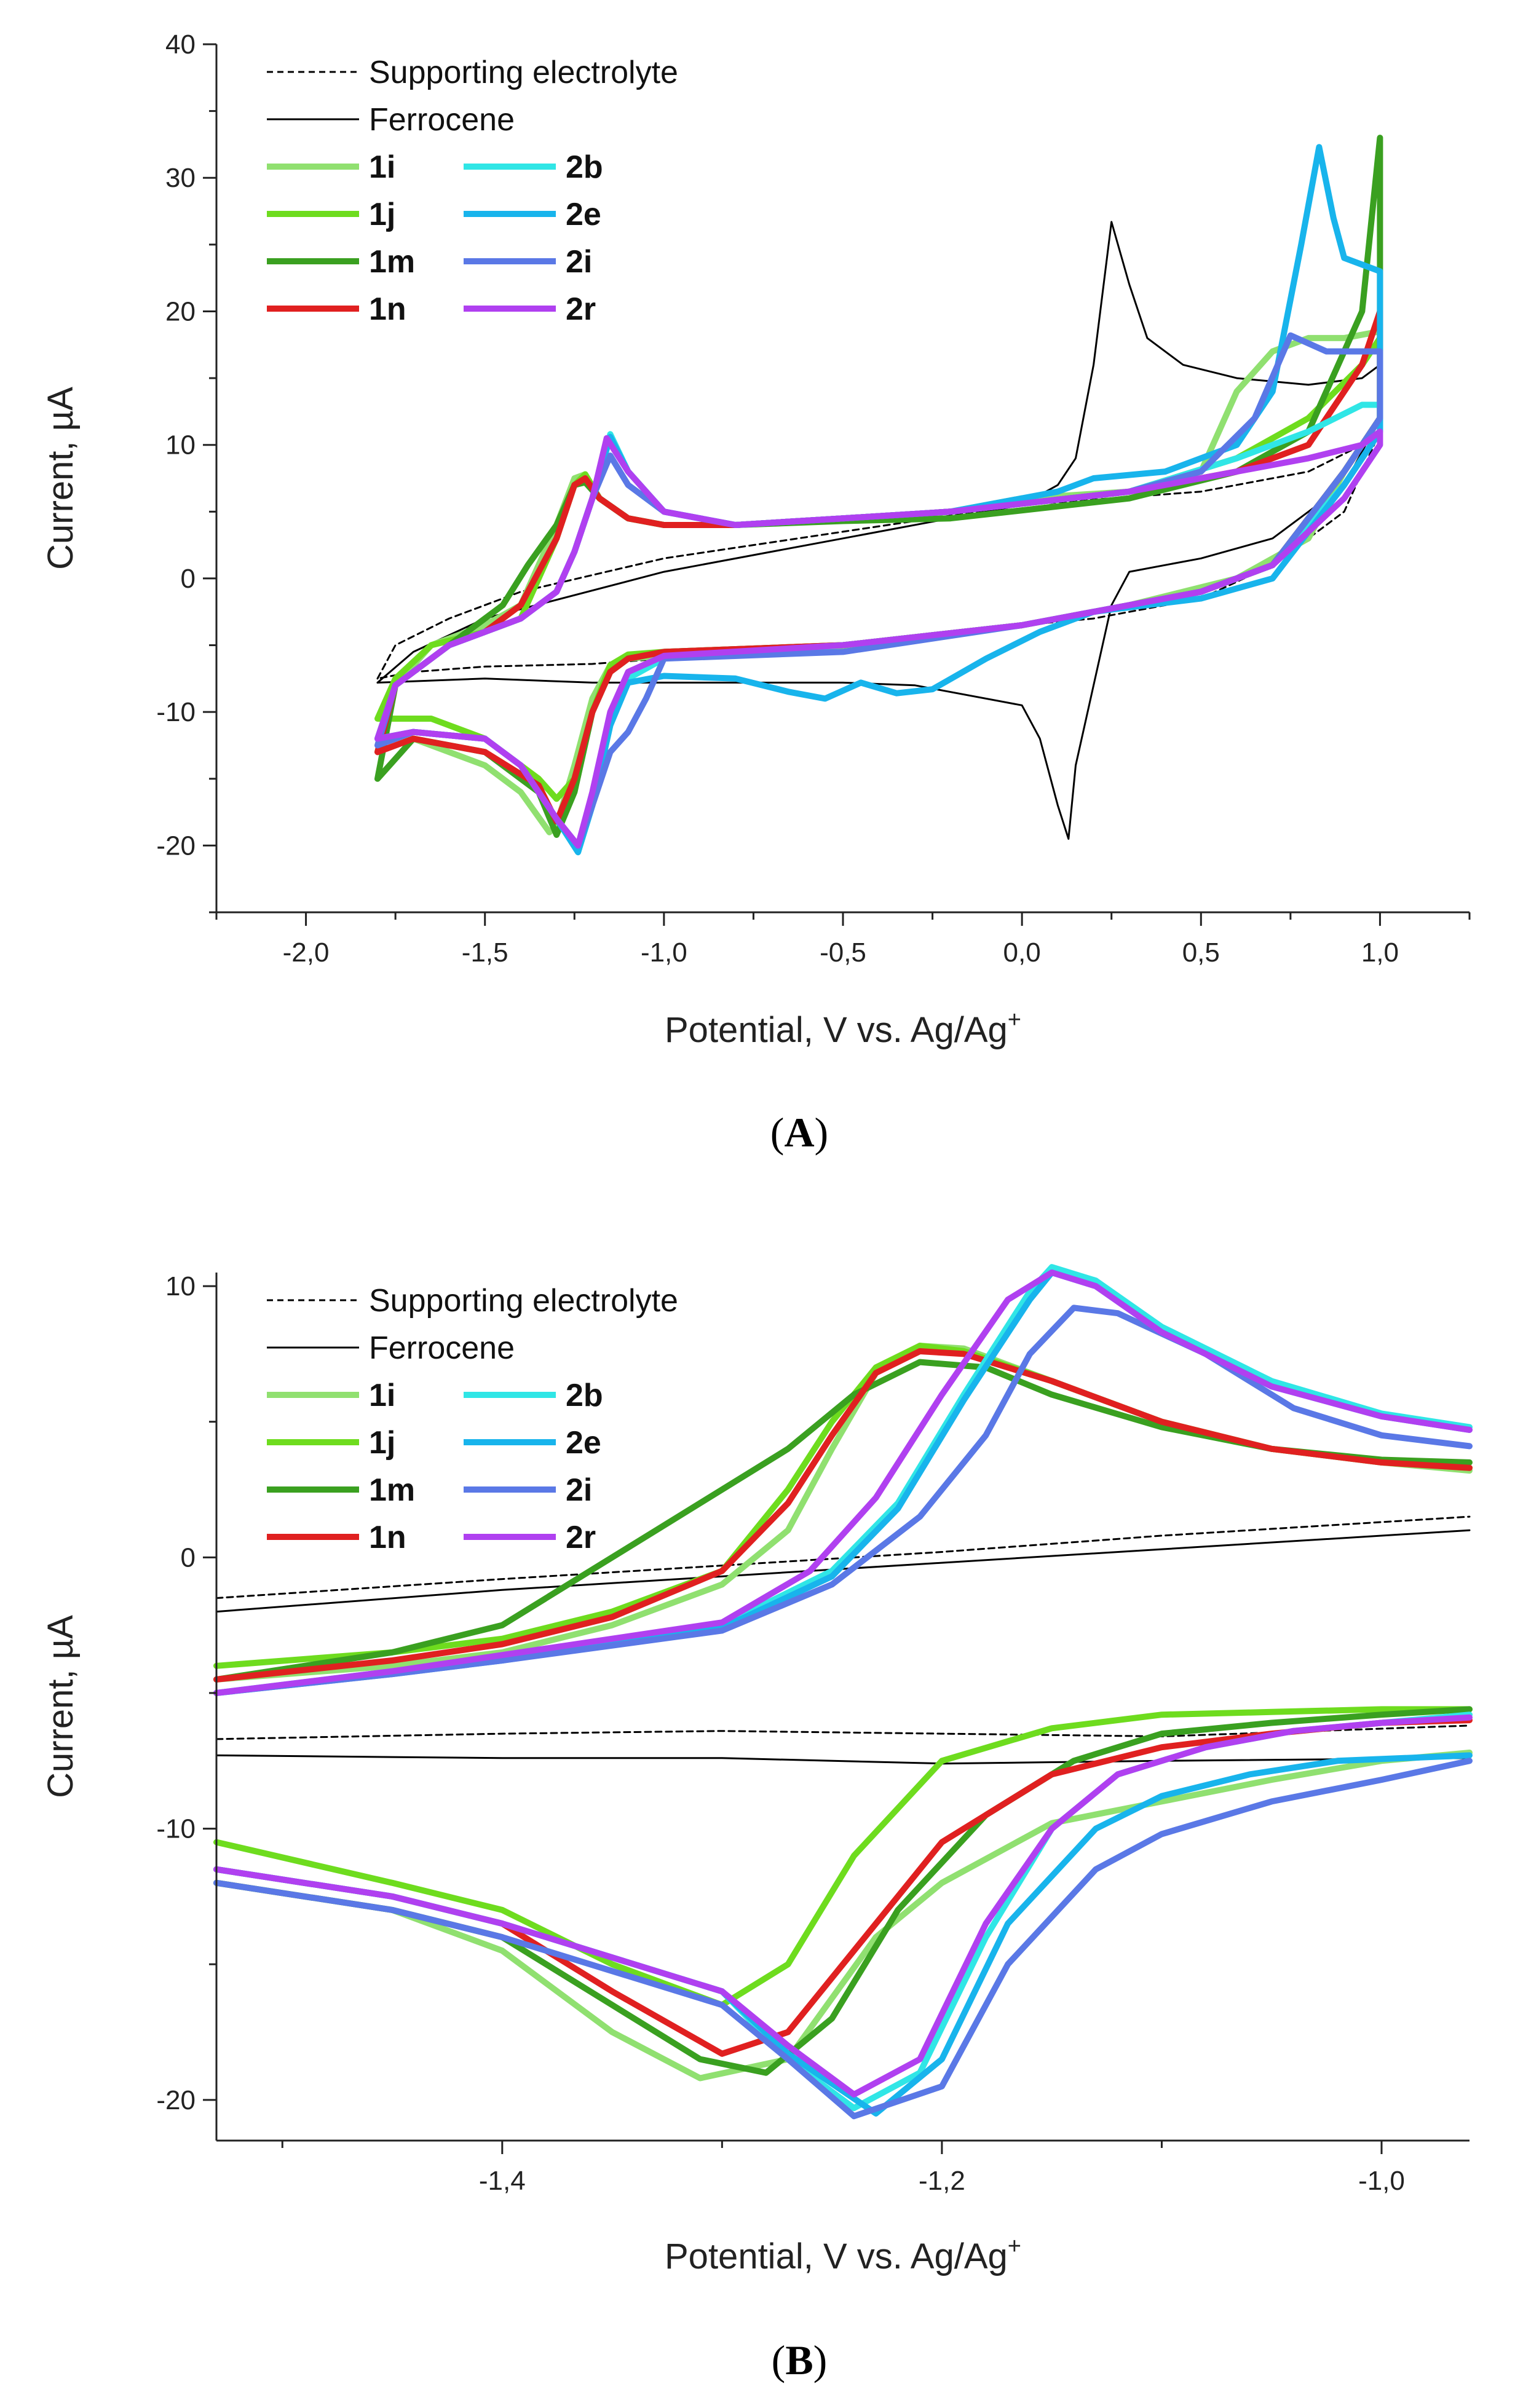 The height and width of the screenshot is (2408, 1523). Describe the element at coordinates (306, 953) in the screenshot. I see `x-tick-label: -2,0` at that location.